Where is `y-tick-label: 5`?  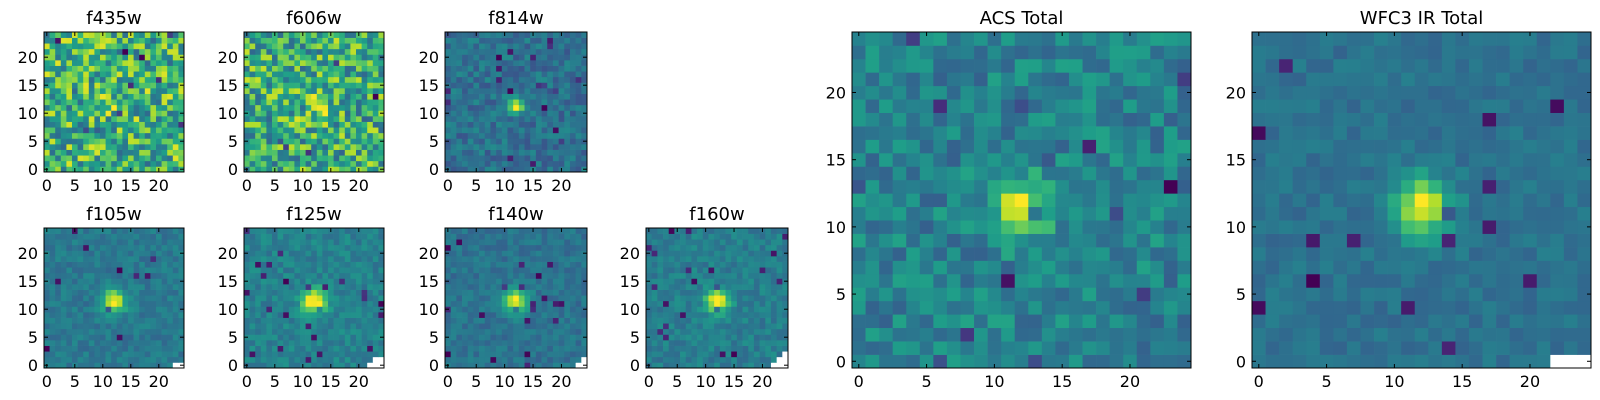 y-tick-label: 5 is located at coordinates (233, 141).